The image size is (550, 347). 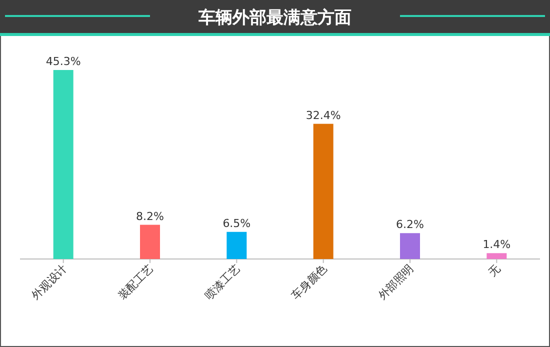 I want to click on data-label: 45.3%, so click(x=63, y=61).